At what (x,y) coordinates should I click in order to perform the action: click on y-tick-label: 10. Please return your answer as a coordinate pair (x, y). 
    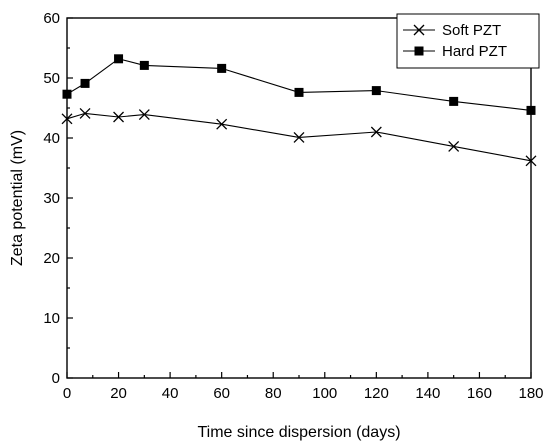
    Looking at the image, I should click on (51, 318).